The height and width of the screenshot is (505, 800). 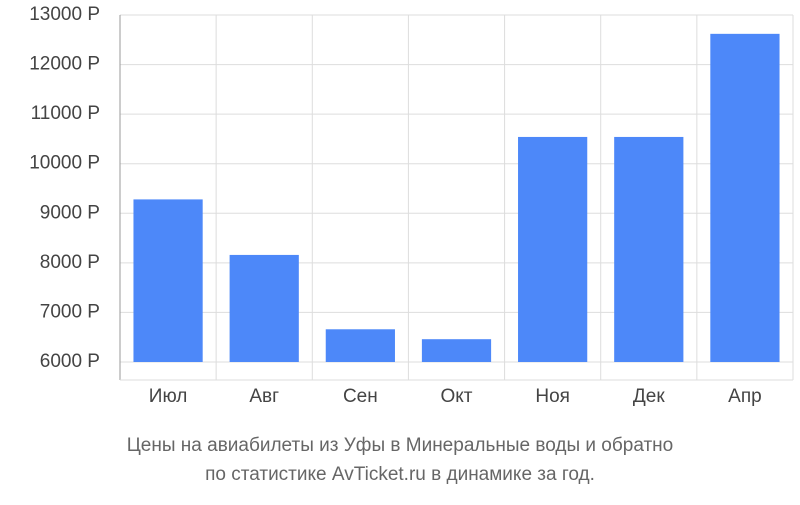 I want to click on x-tick-label: Окт, so click(x=456, y=396).